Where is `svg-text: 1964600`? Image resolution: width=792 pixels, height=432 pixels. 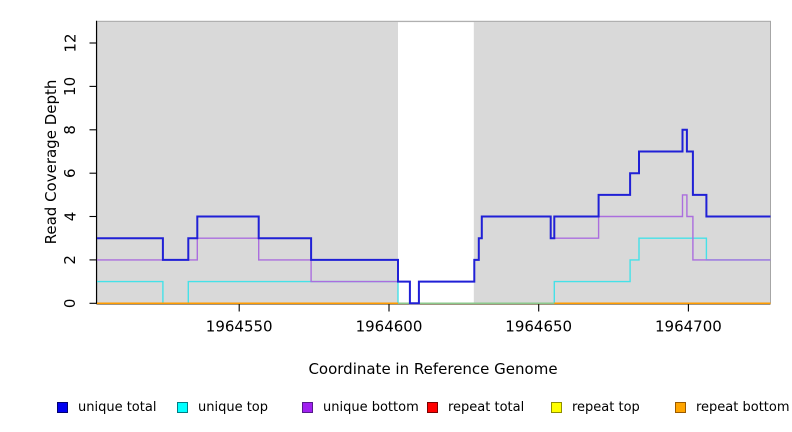 svg-text: 1964600 is located at coordinates (389, 327).